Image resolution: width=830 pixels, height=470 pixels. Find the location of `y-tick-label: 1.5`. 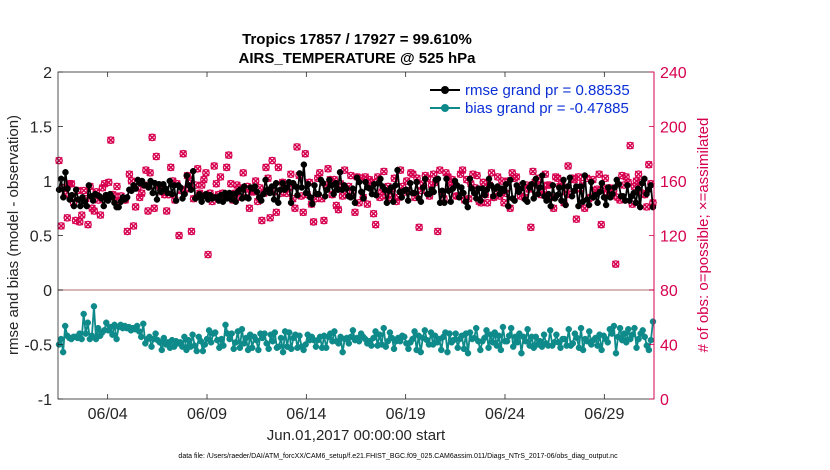

y-tick-label: 1.5 is located at coordinates (41, 128).